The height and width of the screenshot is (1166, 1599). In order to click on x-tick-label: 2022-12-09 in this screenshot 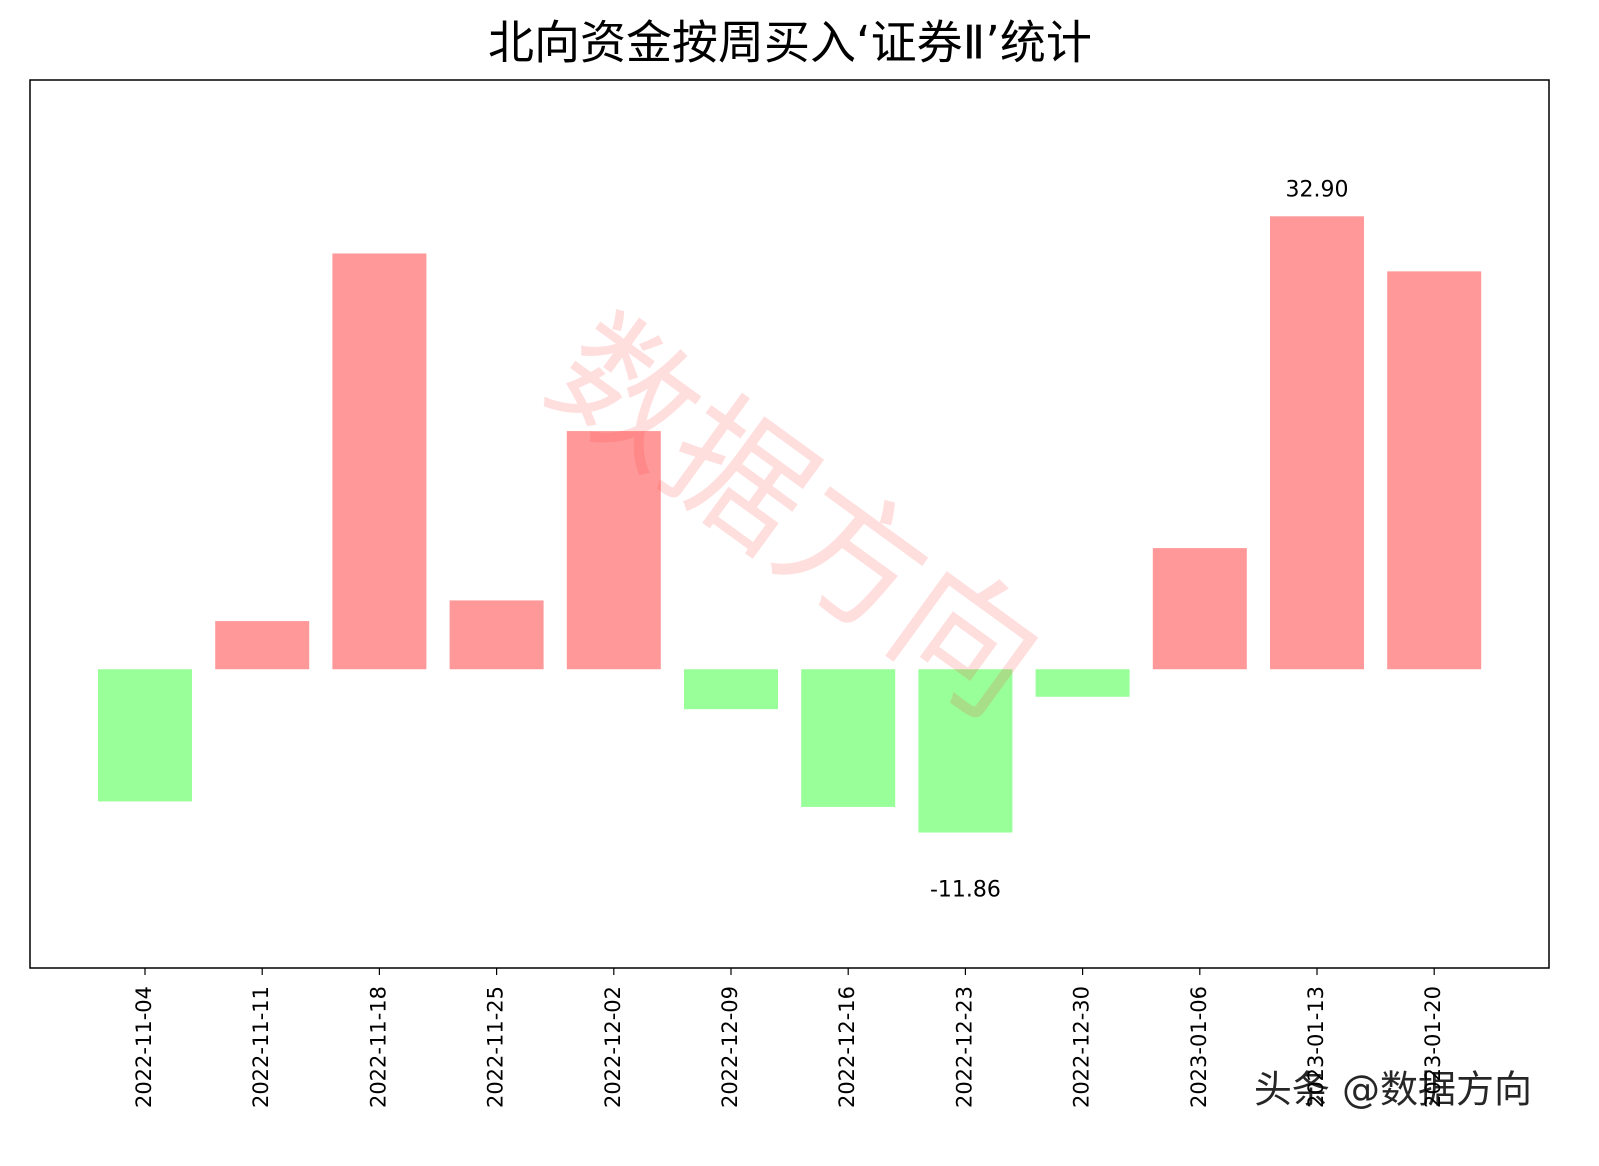, I will do `click(730, 1047)`.